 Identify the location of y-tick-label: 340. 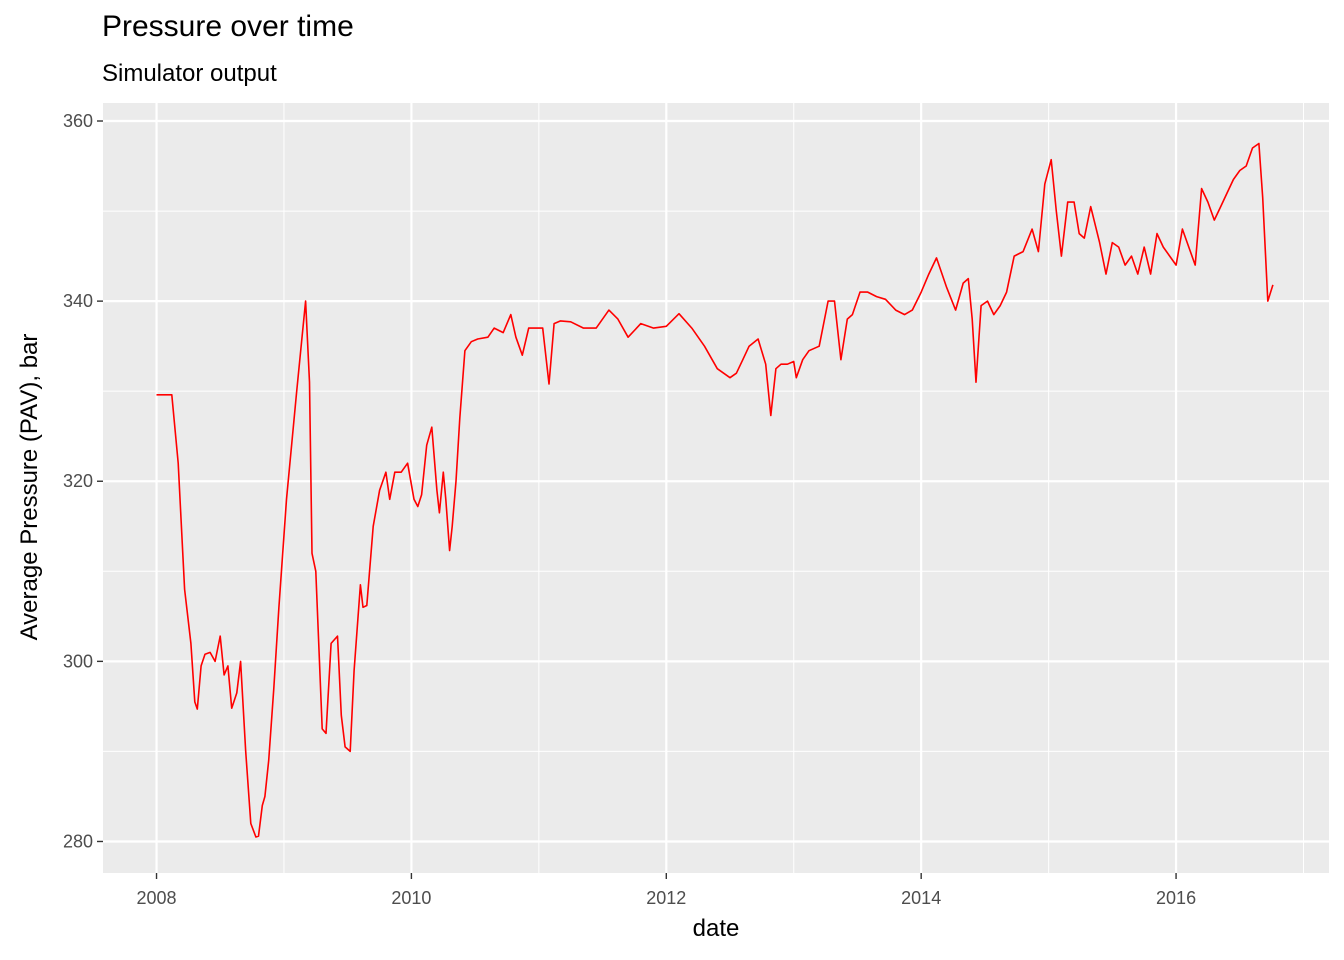
(78, 301).